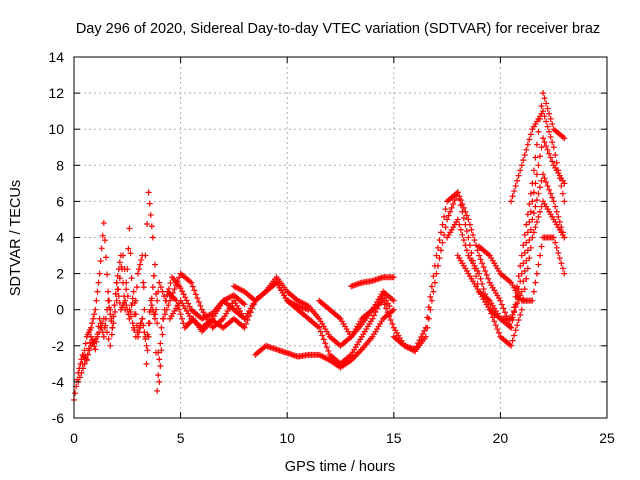 This screenshot has height=480, width=640. Describe the element at coordinates (60, 201) in the screenshot. I see `y-tick-label: 6` at that location.